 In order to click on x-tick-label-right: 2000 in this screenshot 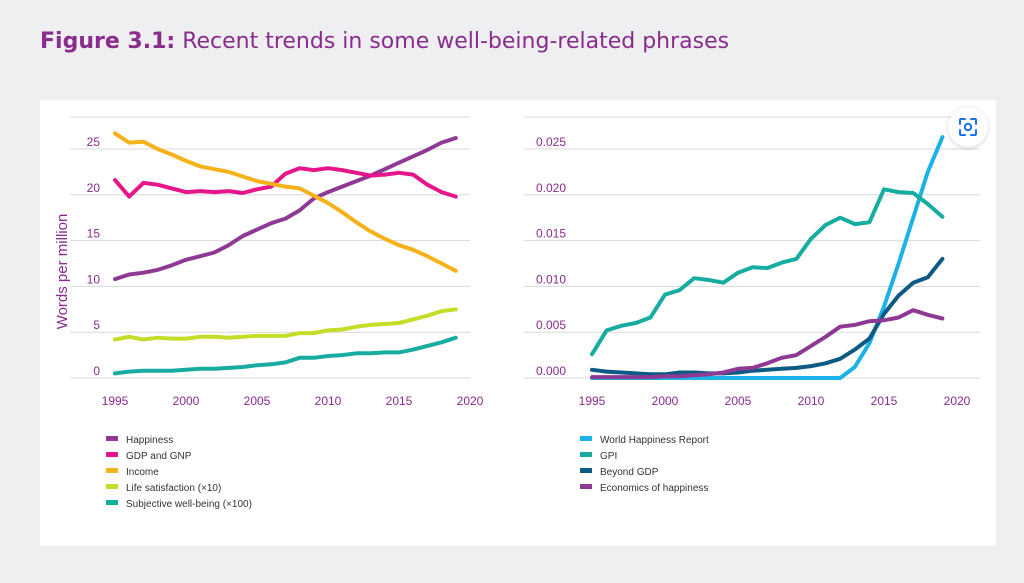, I will do `click(665, 401)`.